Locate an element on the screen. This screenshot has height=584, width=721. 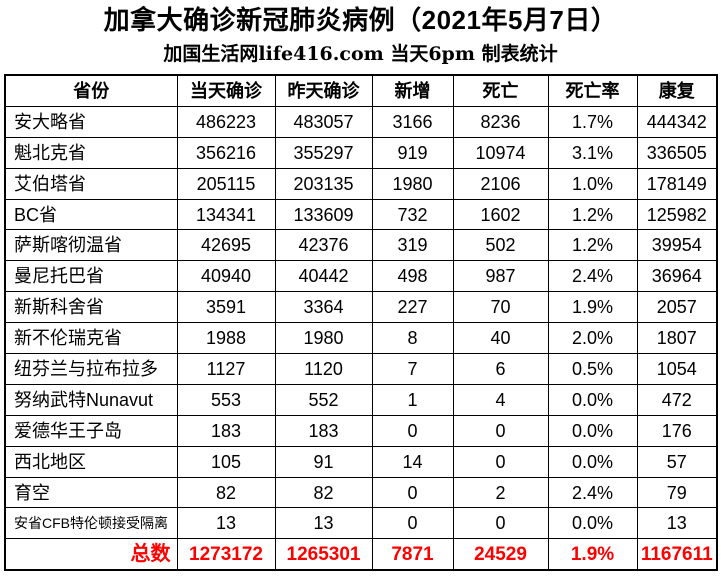
column-header: 当天确诊 is located at coordinates (226, 90).